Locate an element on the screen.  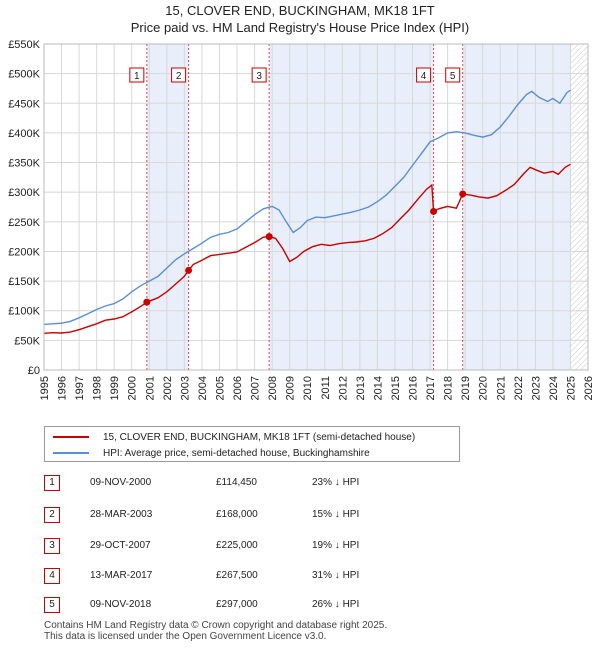
sale-date: 13-MAR-2017 is located at coordinates (121, 575).